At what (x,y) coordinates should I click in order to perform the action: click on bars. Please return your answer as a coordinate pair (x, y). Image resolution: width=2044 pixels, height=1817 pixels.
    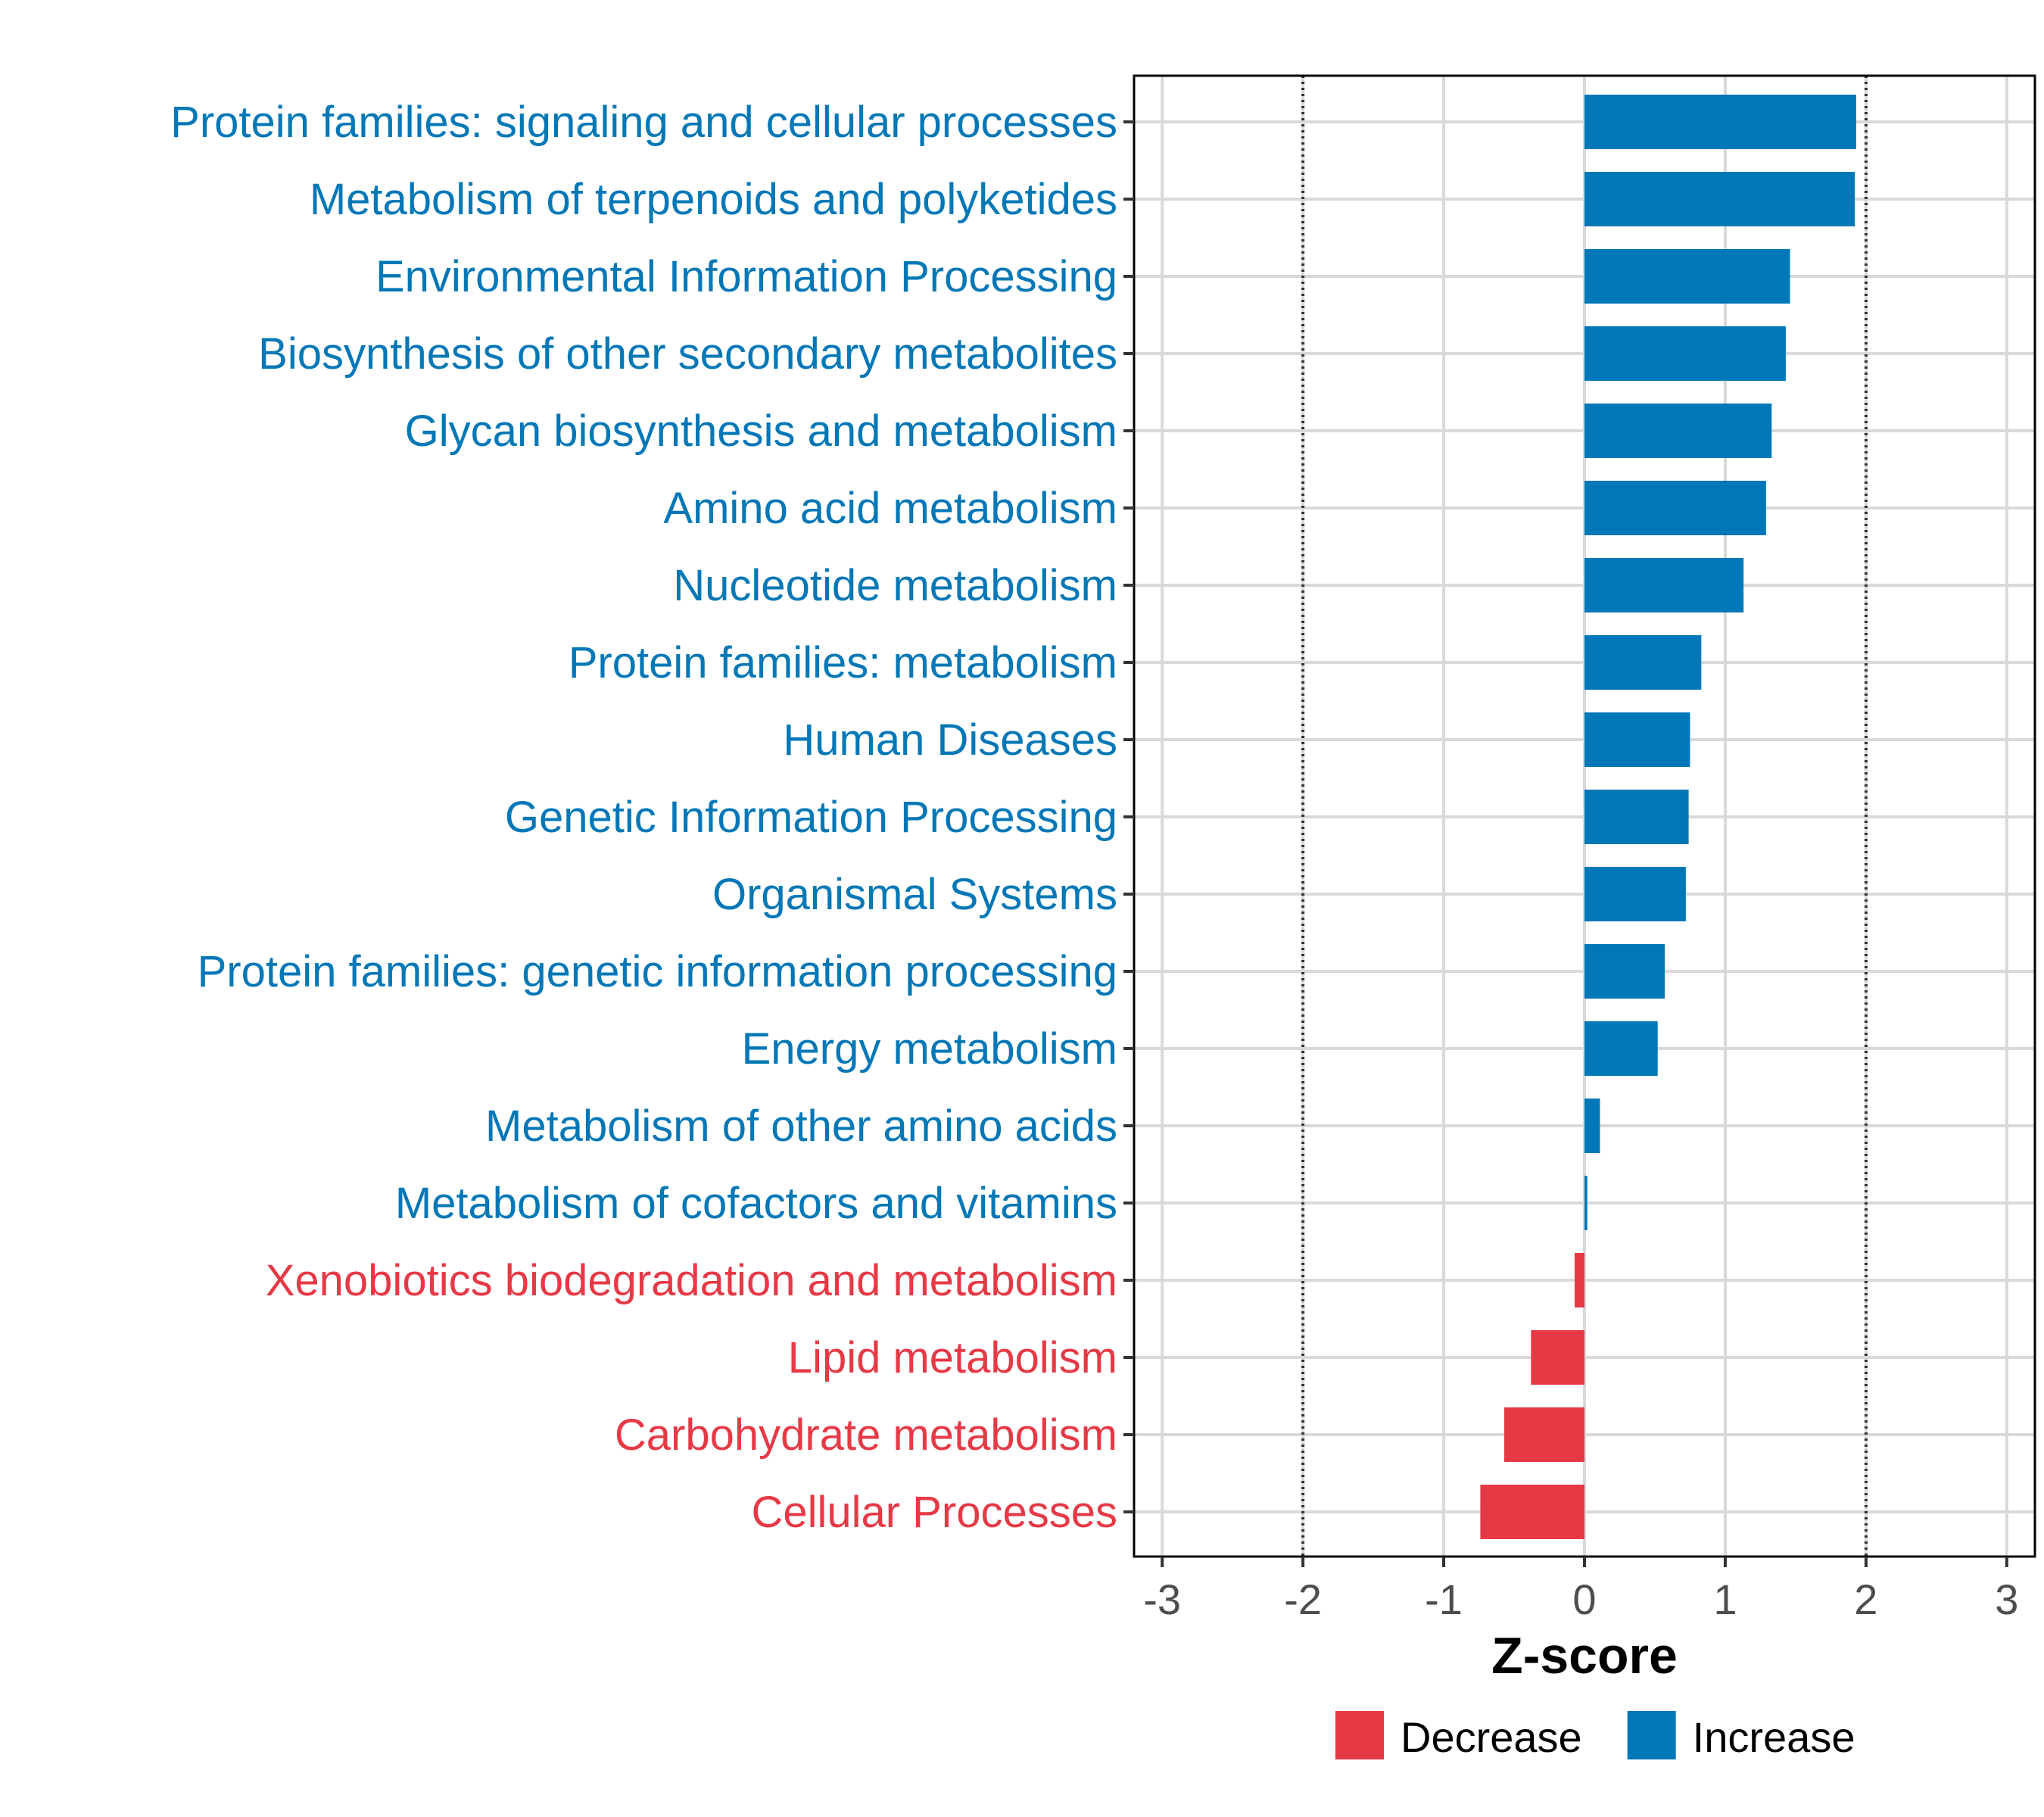
    Looking at the image, I should click on (1668, 817).